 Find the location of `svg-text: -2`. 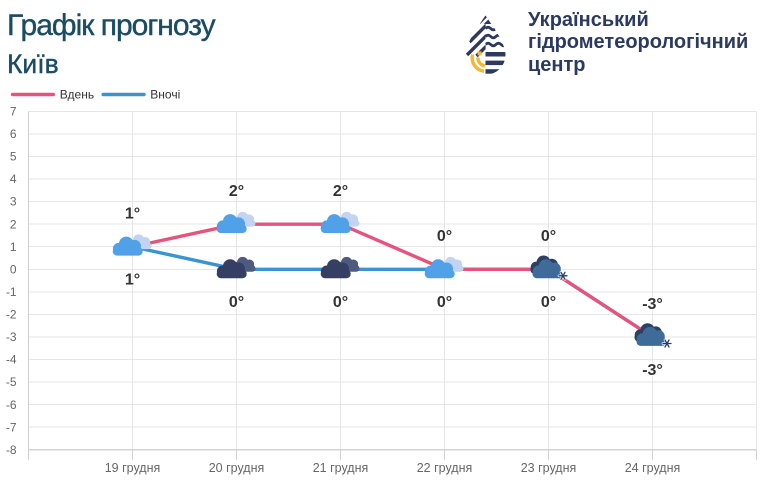

svg-text: -2 is located at coordinates (11, 315).